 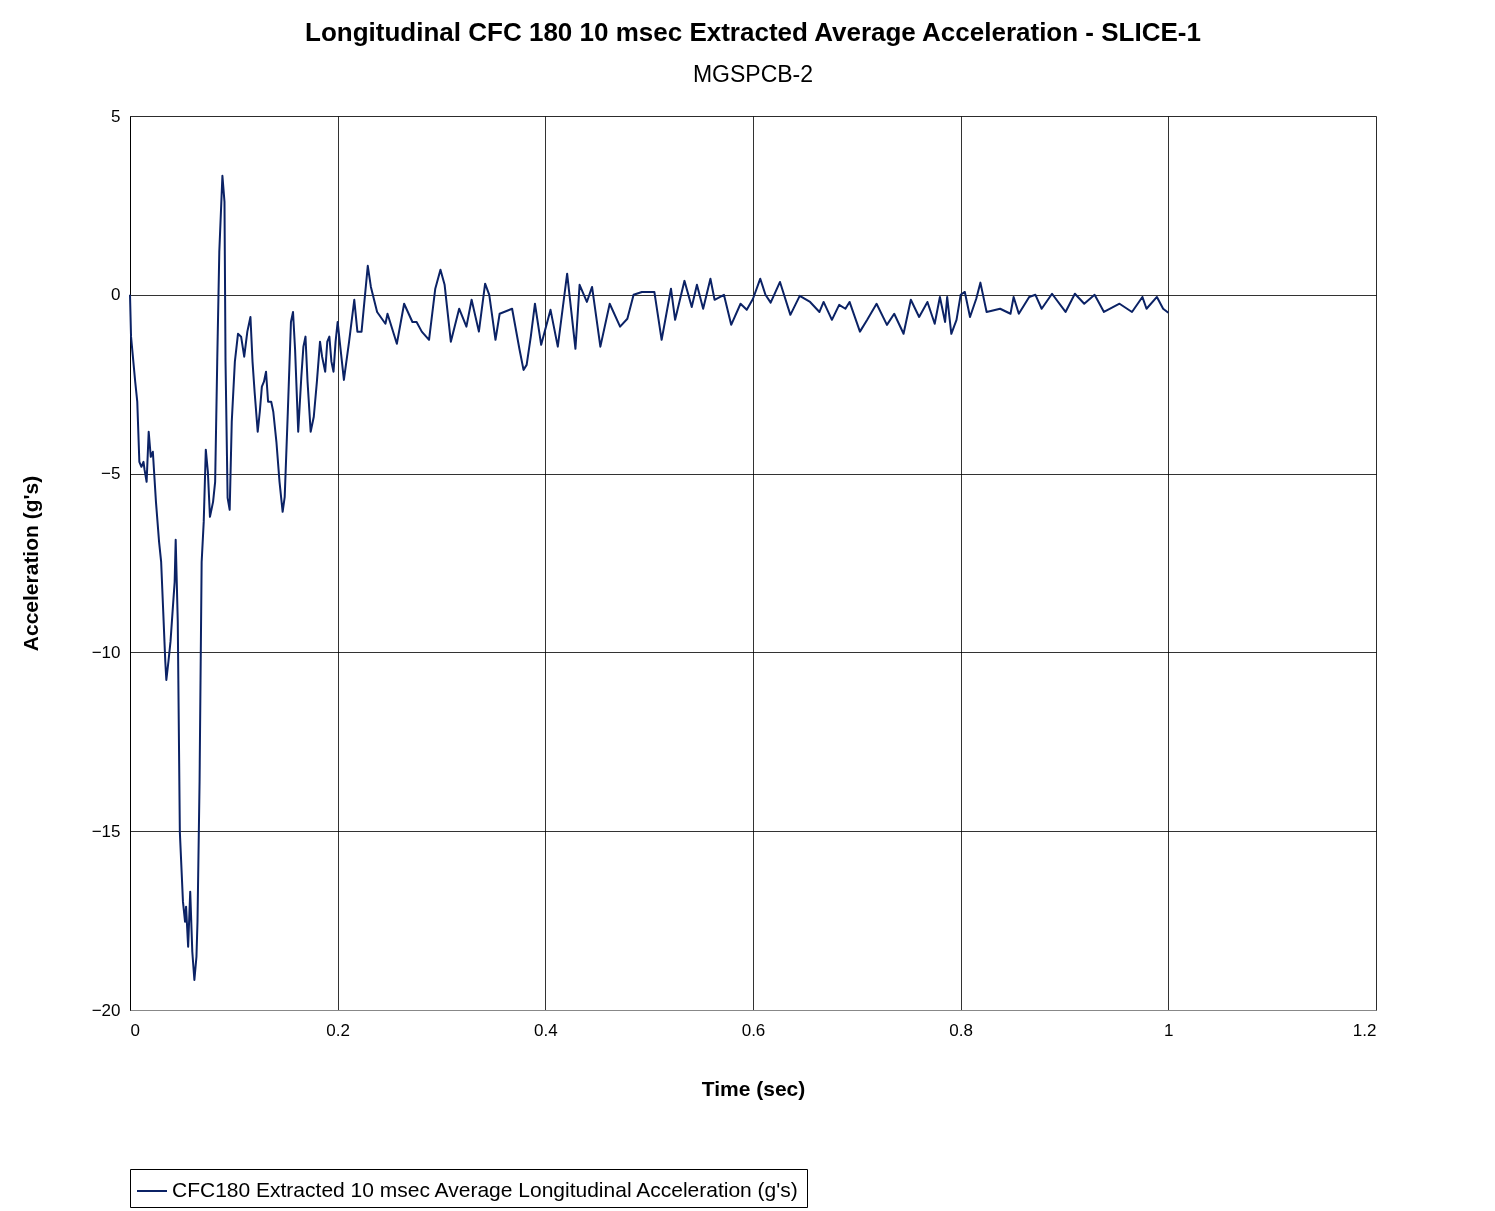 What do you see at coordinates (961, 1030) in the screenshot?
I see `x-tick-label: 0.8` at bounding box center [961, 1030].